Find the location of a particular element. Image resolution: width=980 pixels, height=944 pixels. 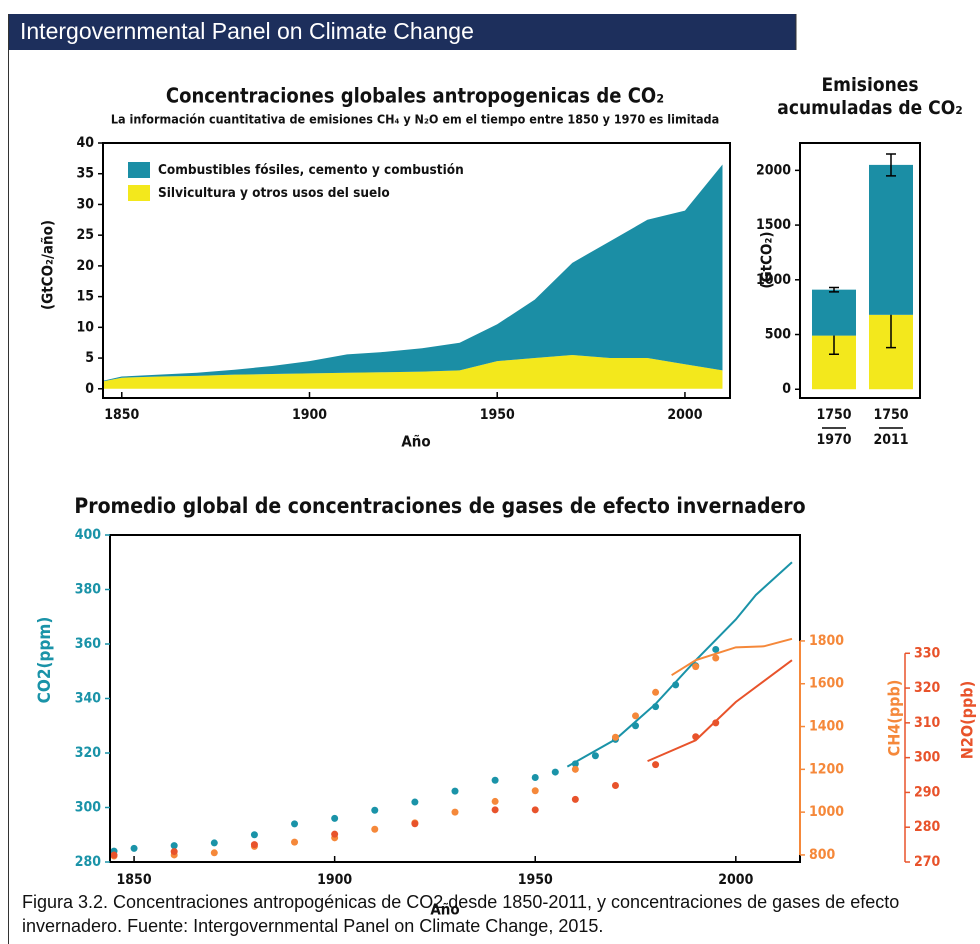

y-tick-label: 5 is located at coordinates (89, 358).